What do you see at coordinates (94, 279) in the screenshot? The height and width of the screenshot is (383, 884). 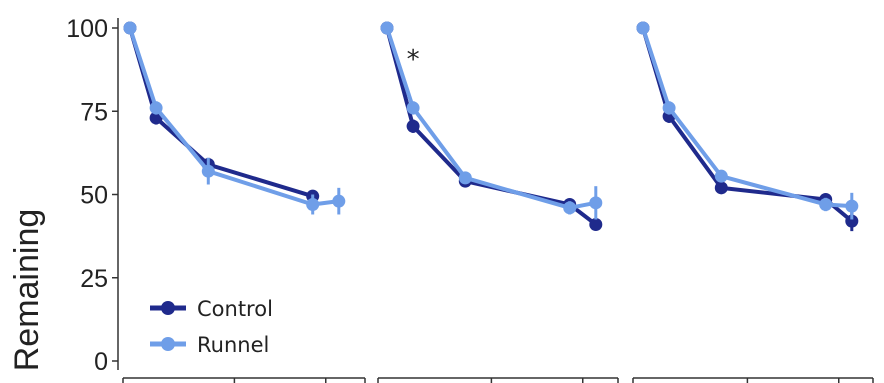 I see `y-tick-label: 25` at bounding box center [94, 279].